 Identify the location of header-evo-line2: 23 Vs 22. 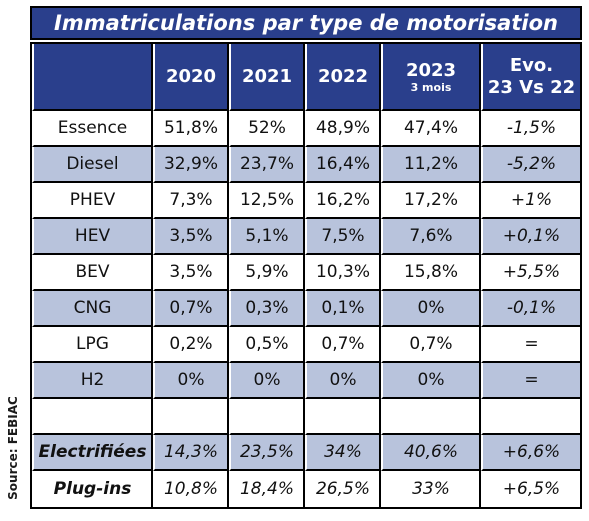
(531, 87).